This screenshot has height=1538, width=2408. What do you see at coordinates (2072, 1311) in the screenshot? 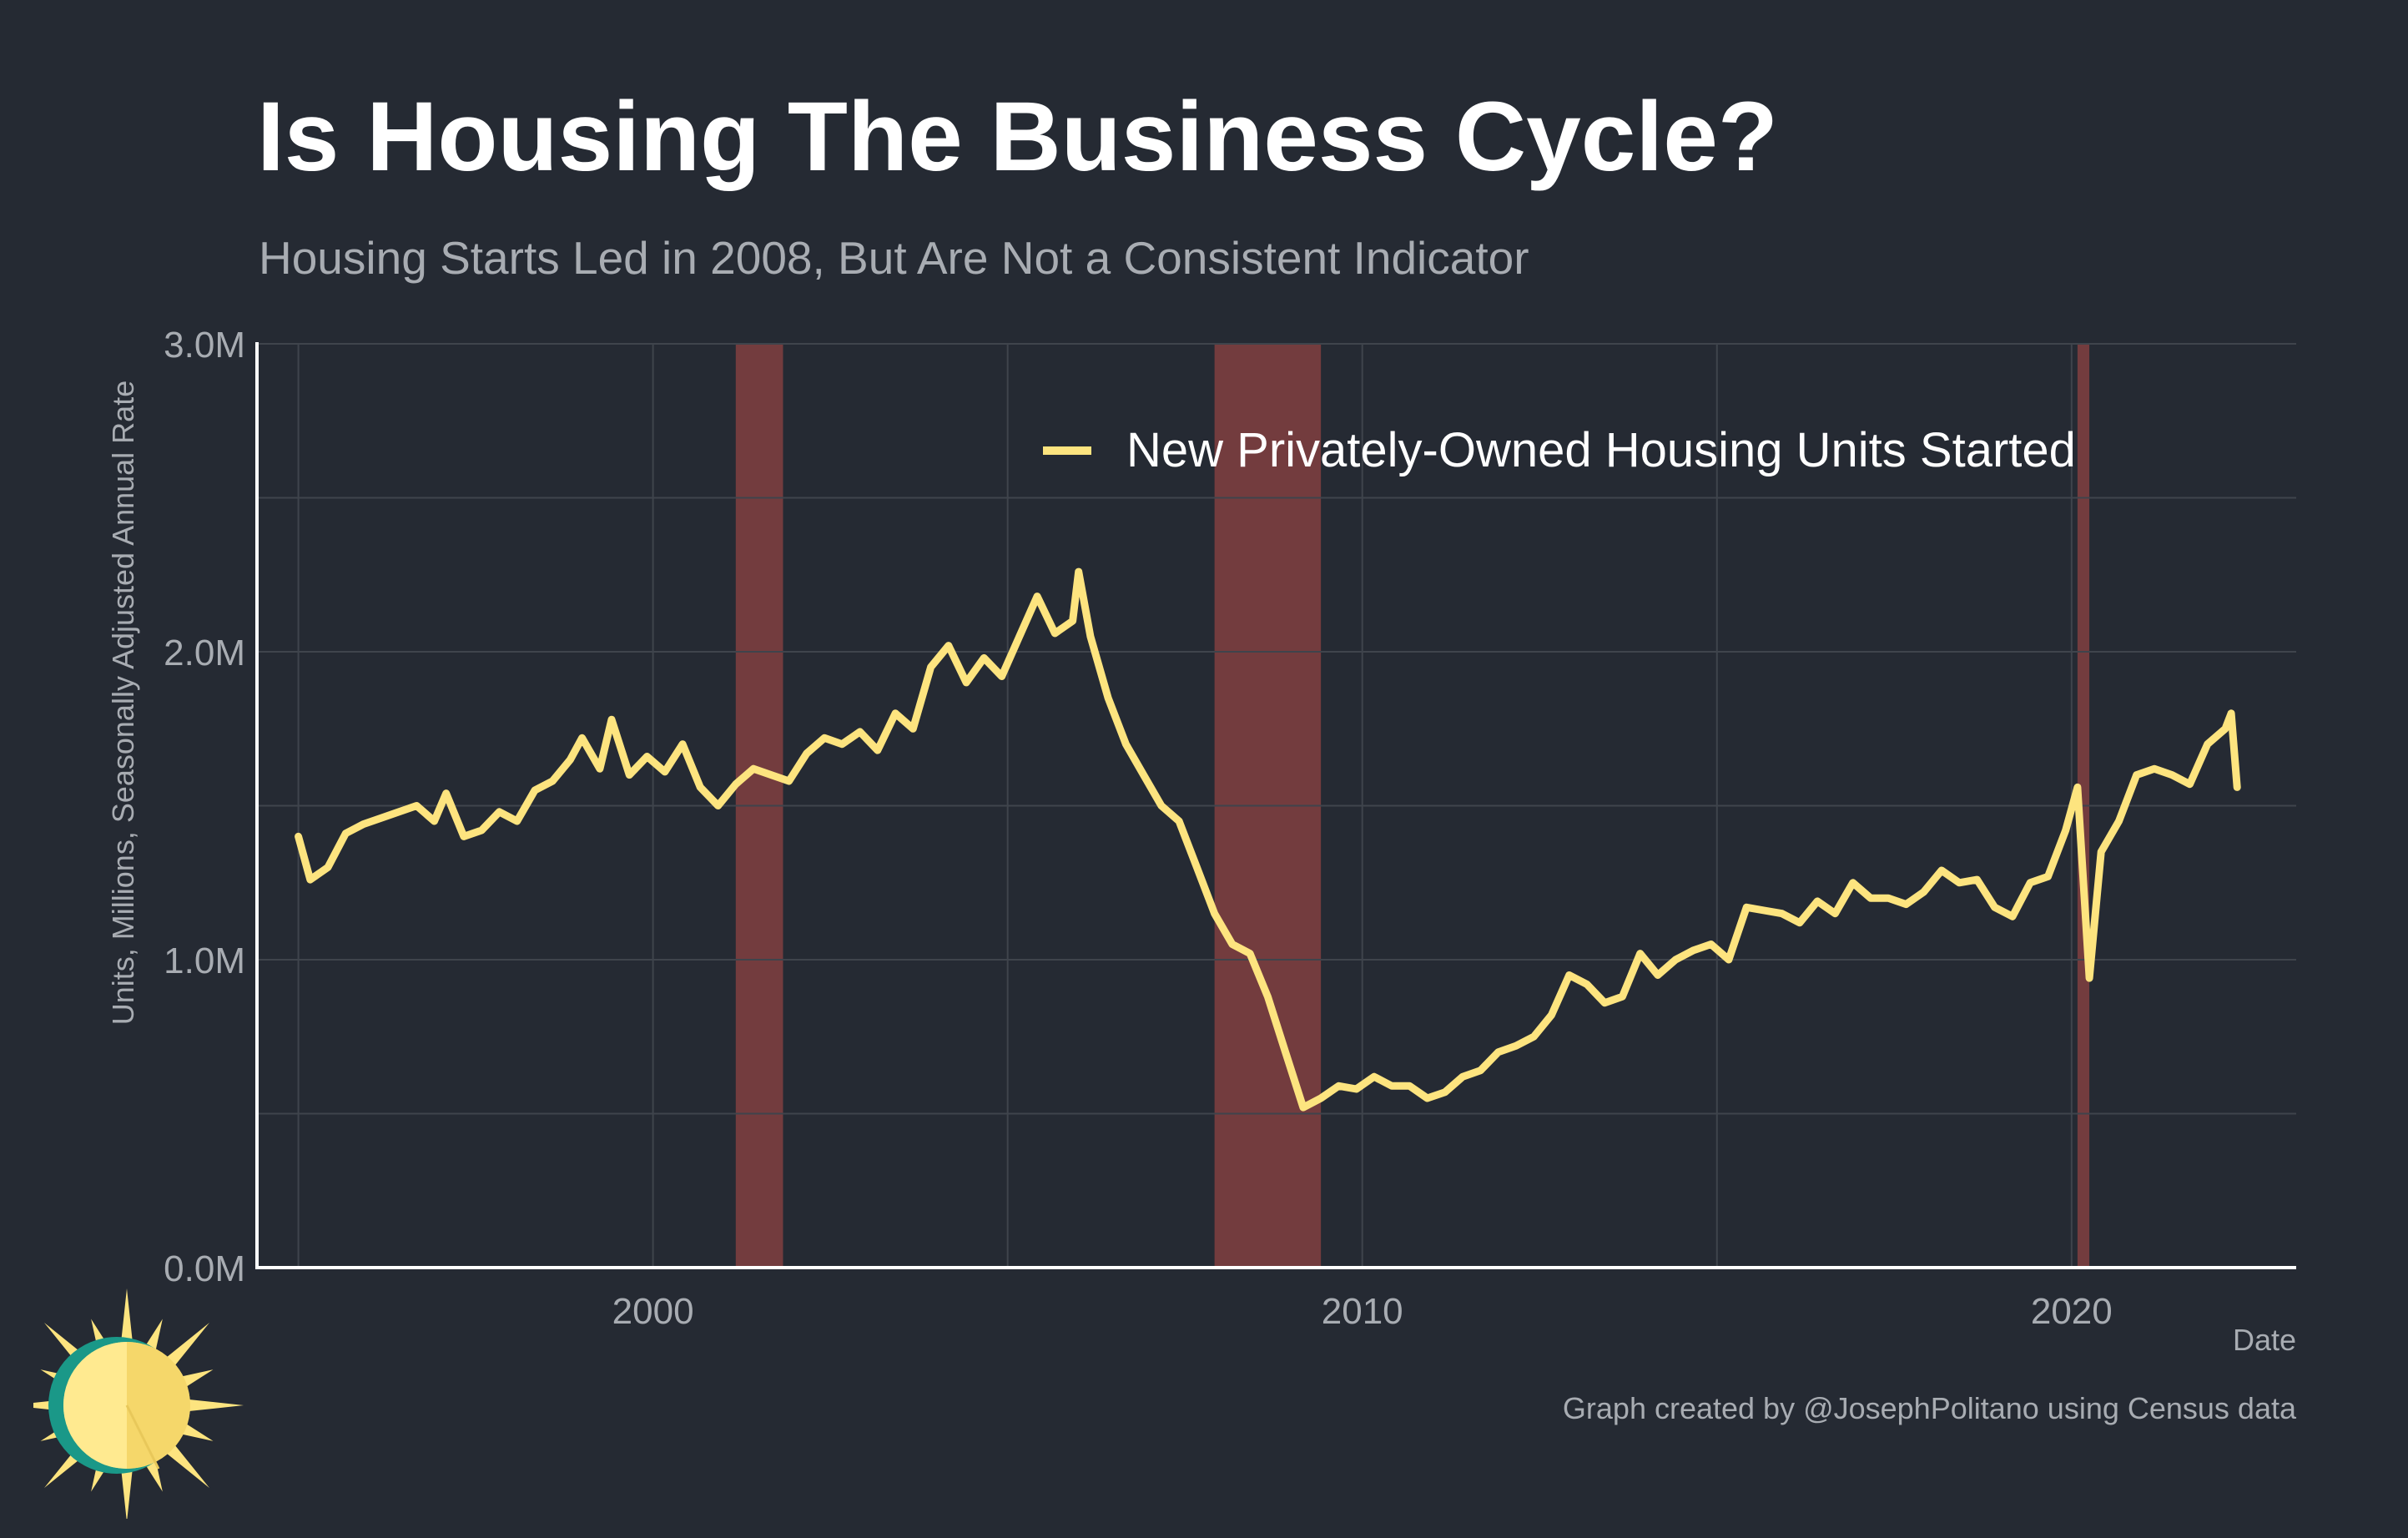
I see `x-tick-label: 2020` at bounding box center [2072, 1311].